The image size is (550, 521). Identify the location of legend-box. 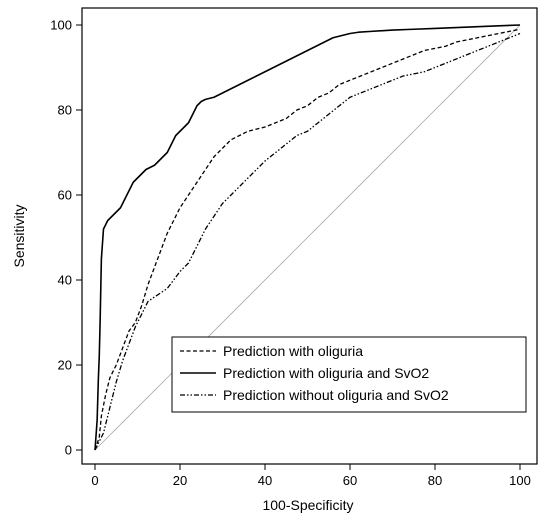
(349, 374).